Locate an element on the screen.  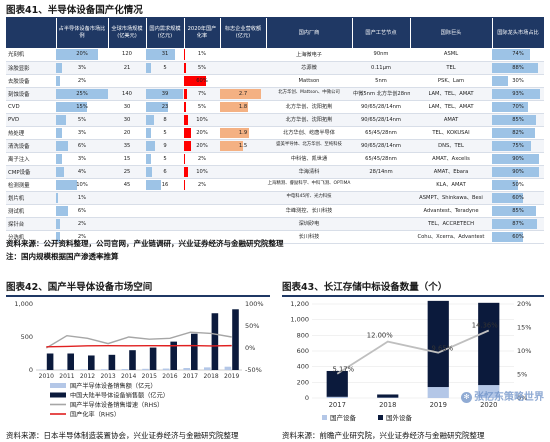
line-localization-rate is located at coordinates (413, 352).